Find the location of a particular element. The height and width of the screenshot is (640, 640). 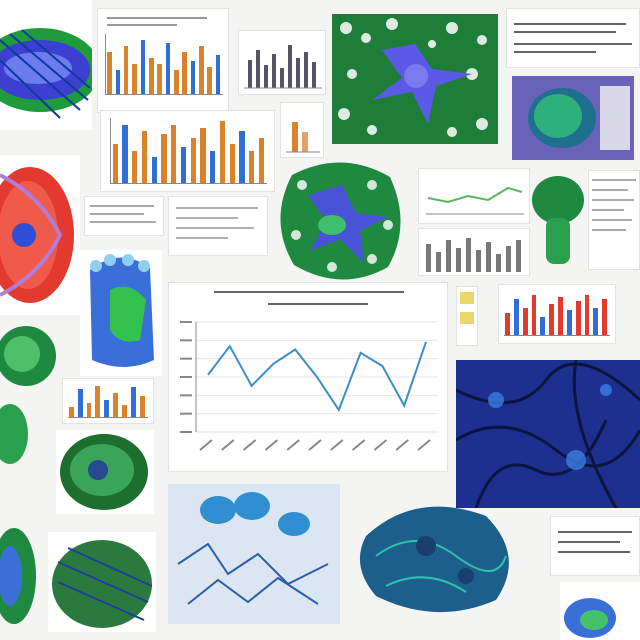

series-line is located at coordinates (317, 377).